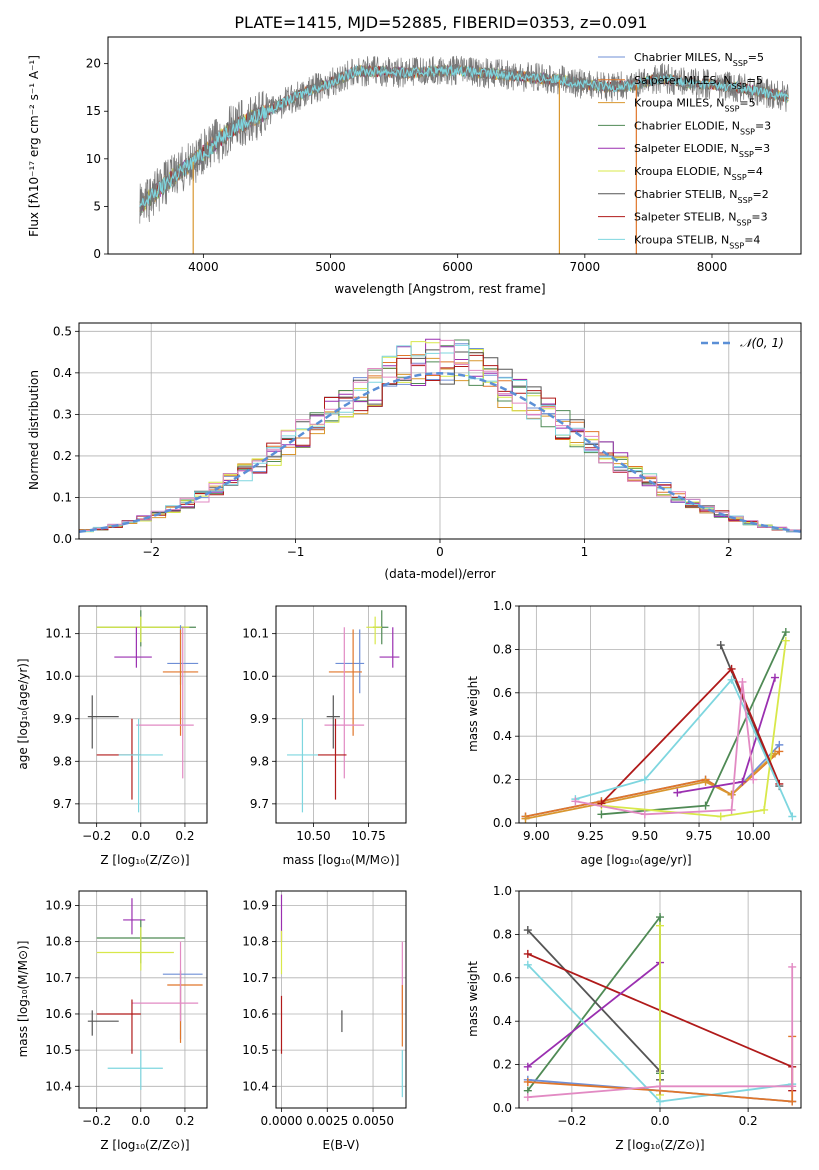  Describe the element at coordinates (457, 267) in the screenshot. I see `x-tick-label: 6000` at that location.